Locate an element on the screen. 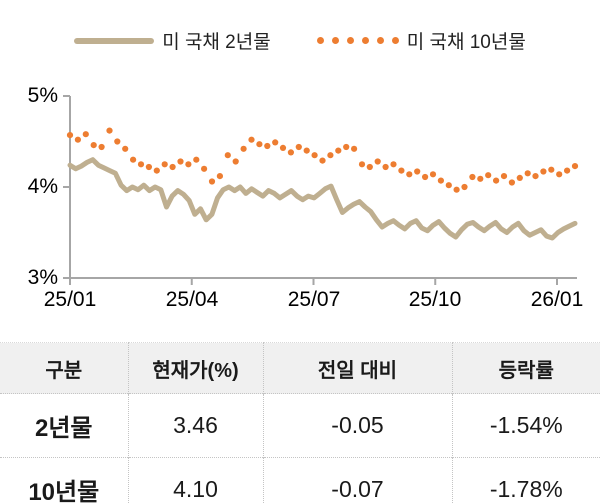 This screenshot has height=504, width=600. change-2y: -0.05 is located at coordinates (358, 425).